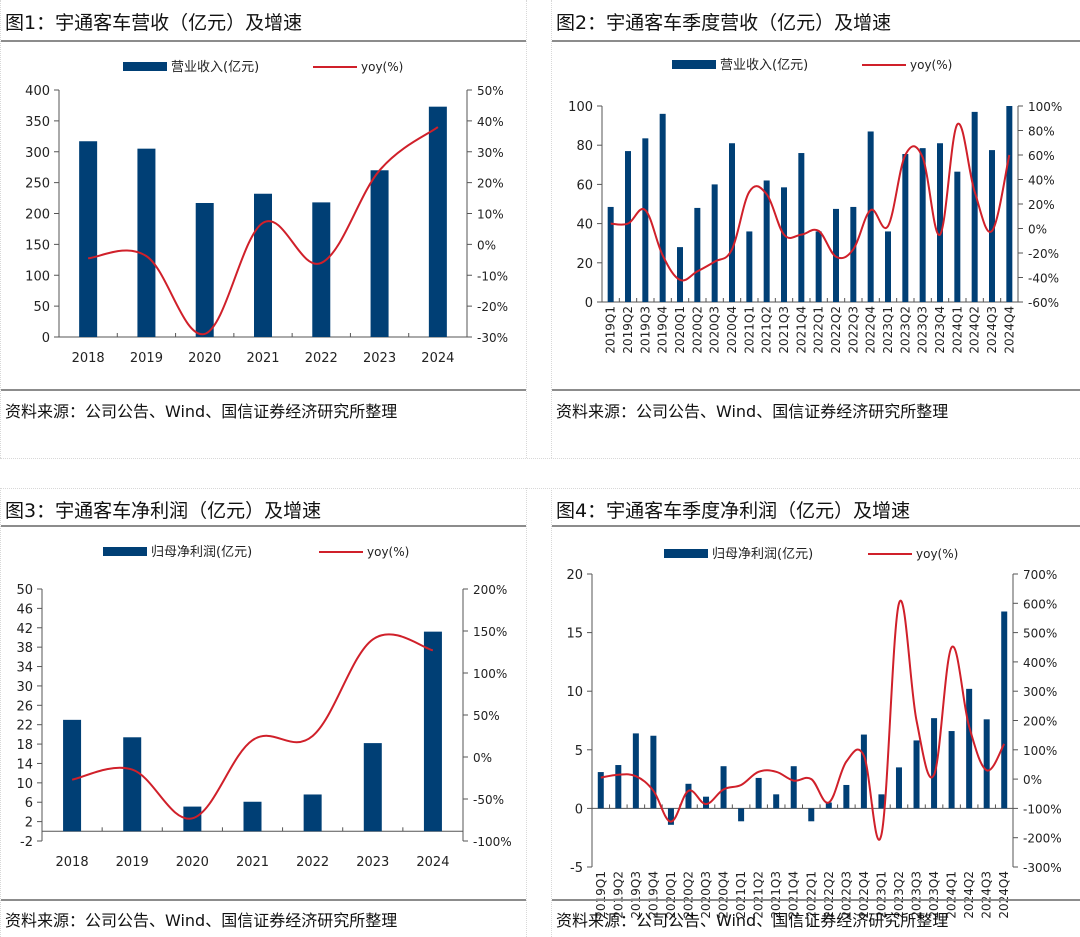  What do you see at coordinates (379, 253) in the screenshot?
I see `bar-2023` at bounding box center [379, 253].